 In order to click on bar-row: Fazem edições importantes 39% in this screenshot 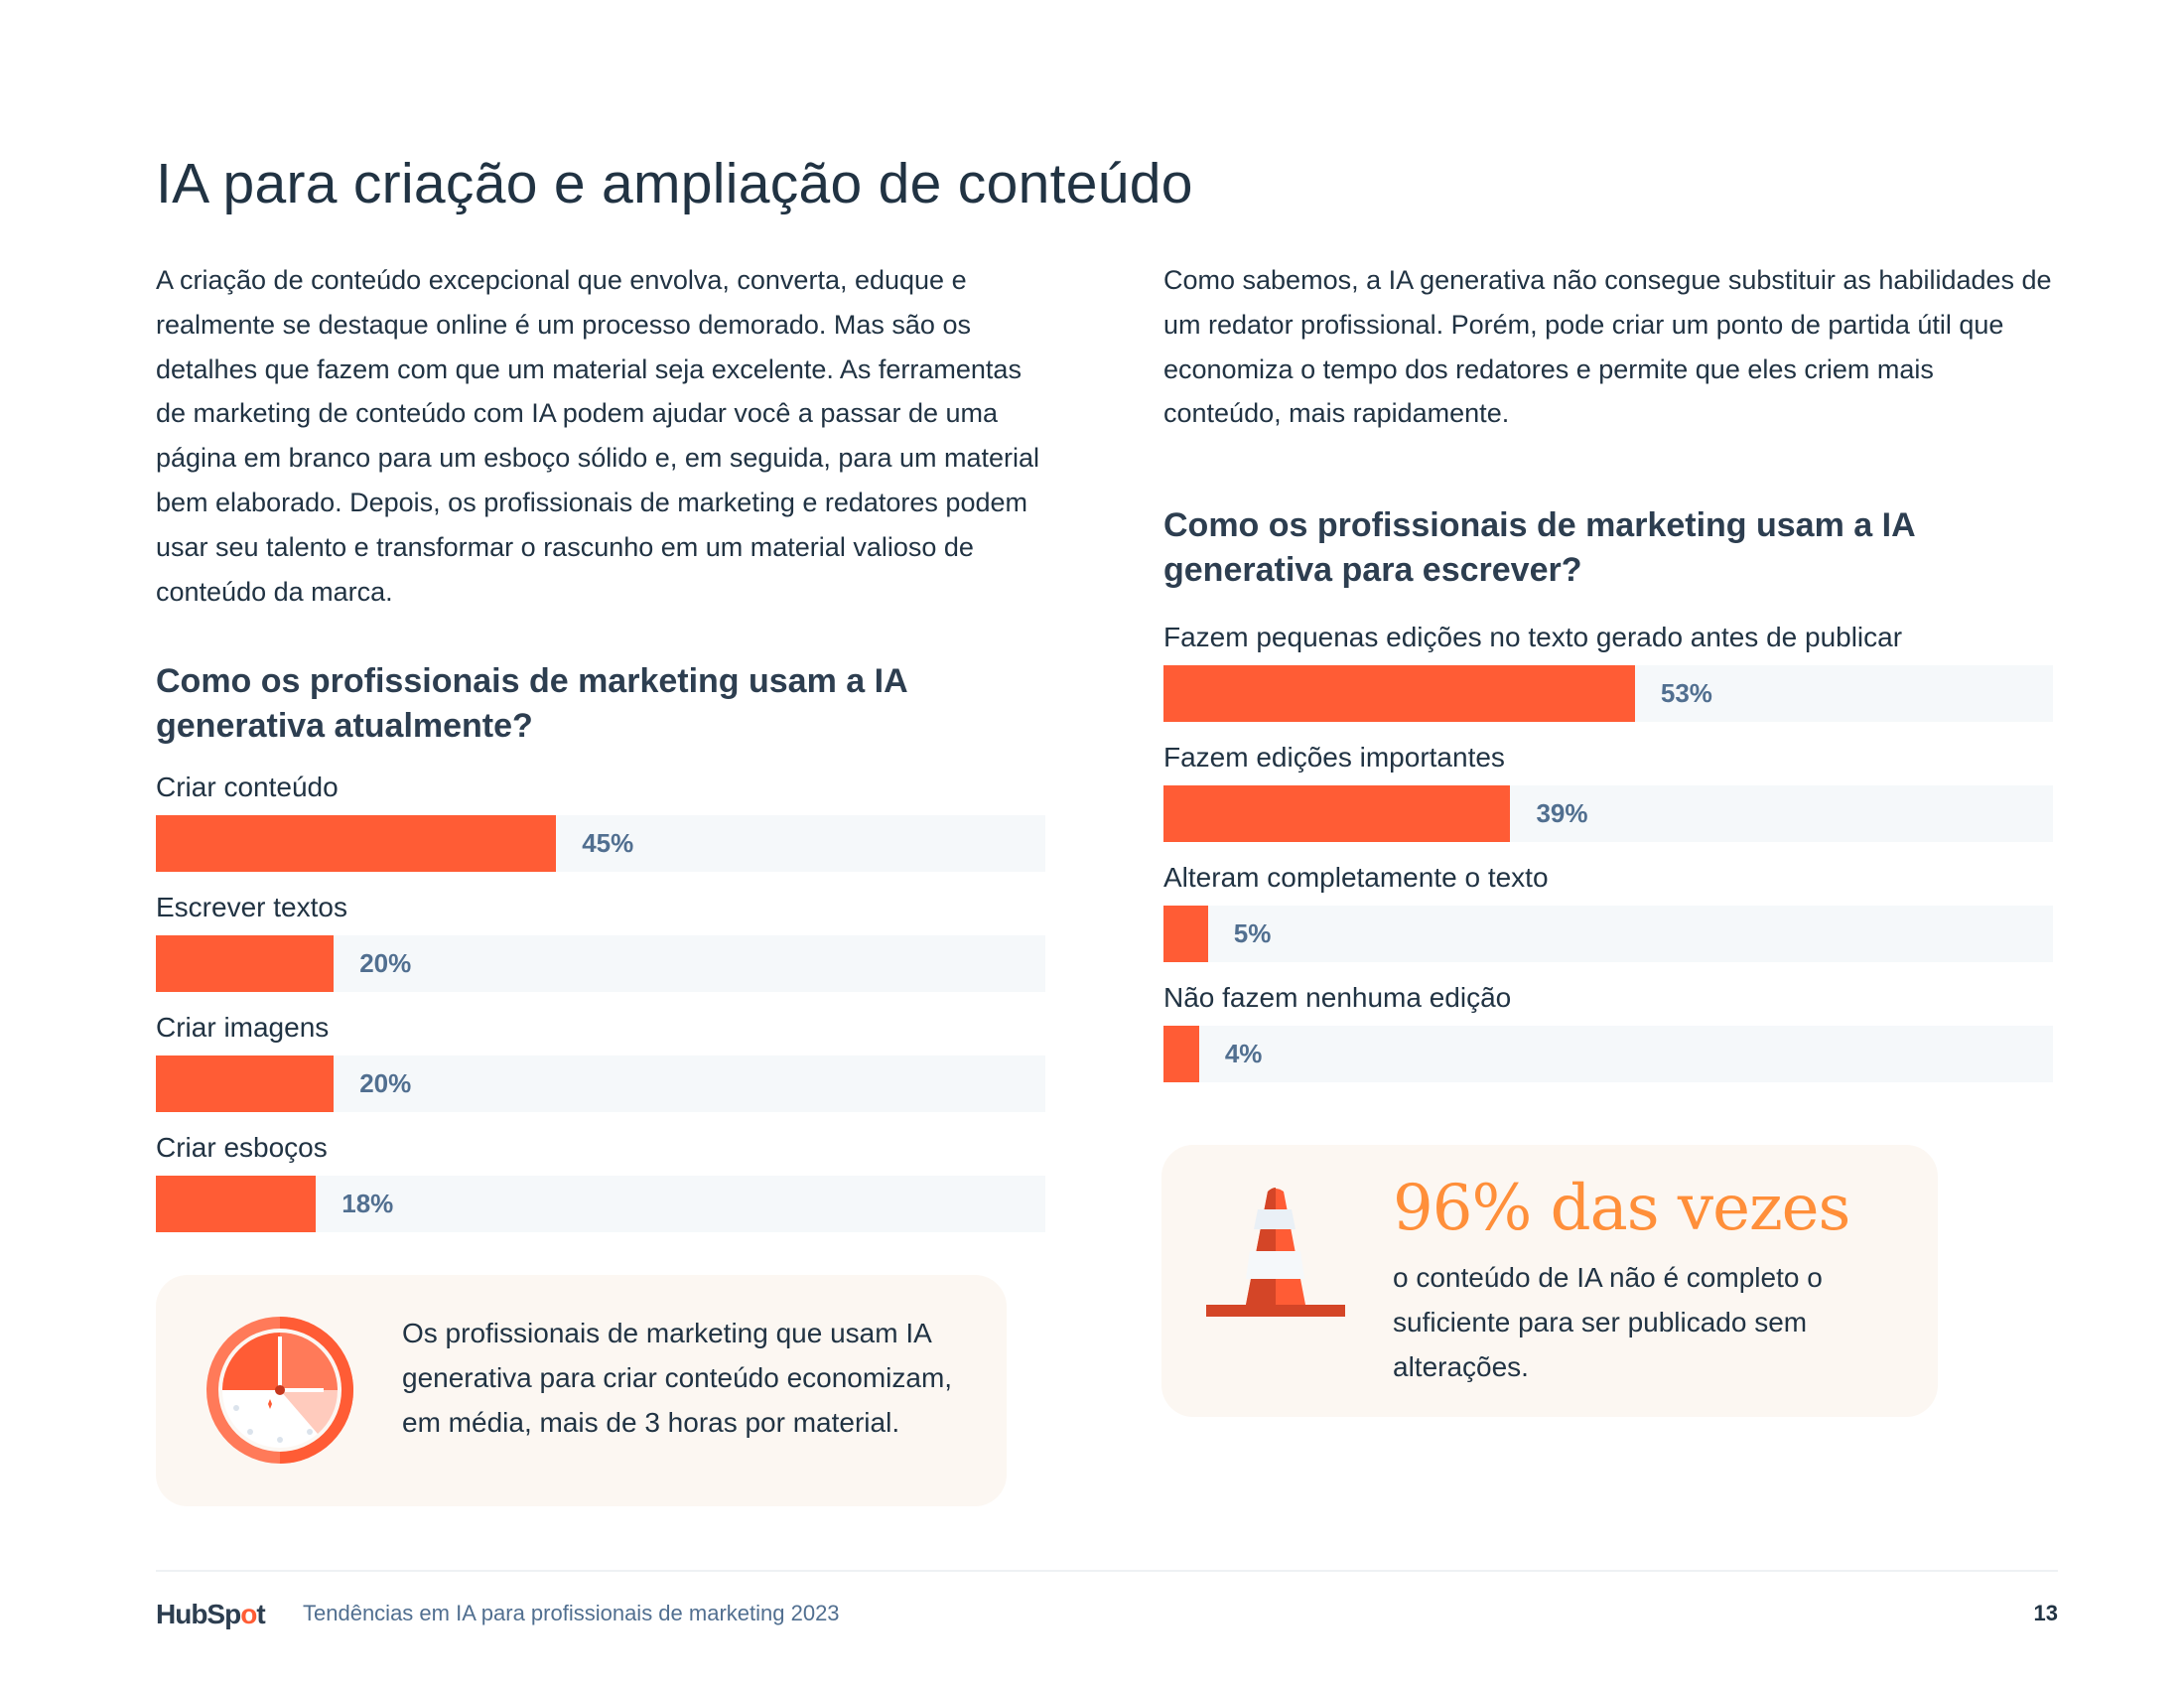, I will do `click(1608, 790)`.